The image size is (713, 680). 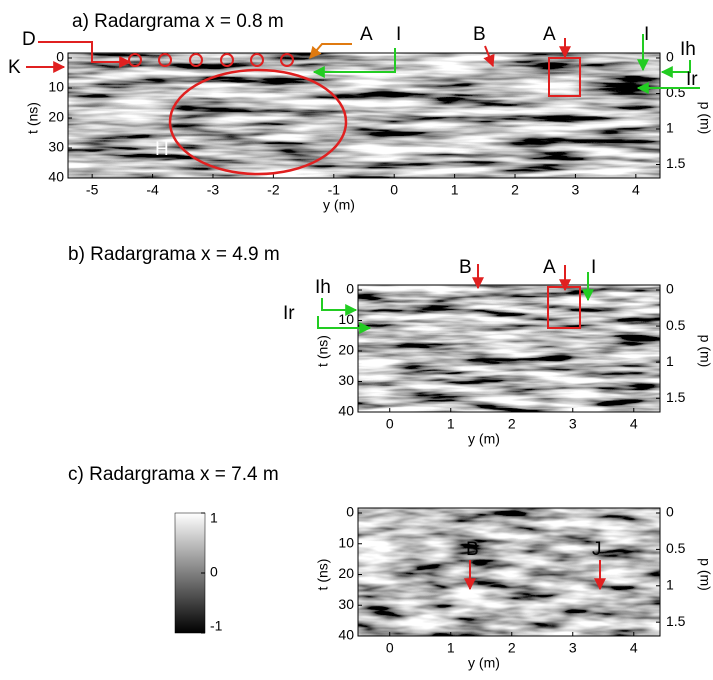 I want to click on colorbar-tick-label: 0, so click(x=214, y=572).